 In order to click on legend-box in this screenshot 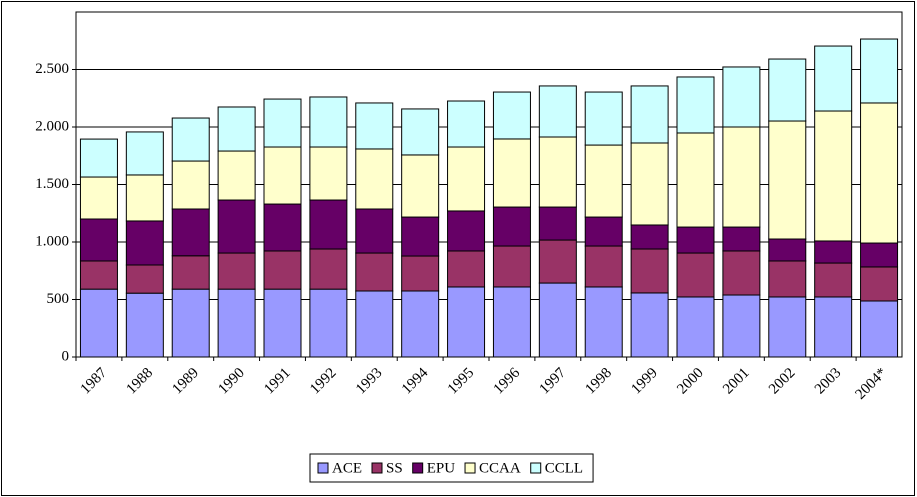, I will do `click(451, 468)`.